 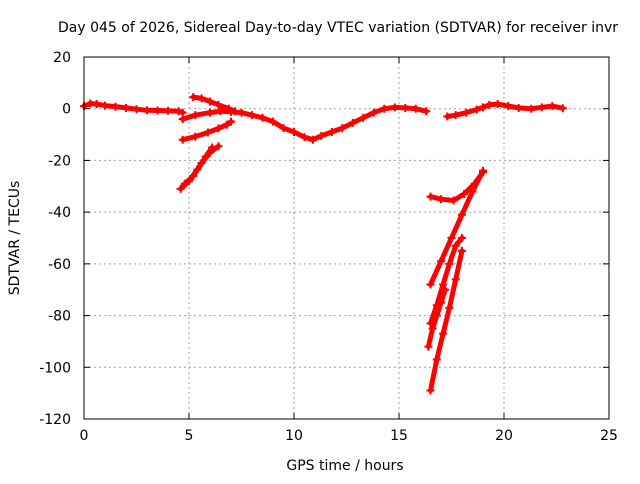 What do you see at coordinates (344, 466) in the screenshot?
I see `x-axis-label: GPS time / hours` at bounding box center [344, 466].